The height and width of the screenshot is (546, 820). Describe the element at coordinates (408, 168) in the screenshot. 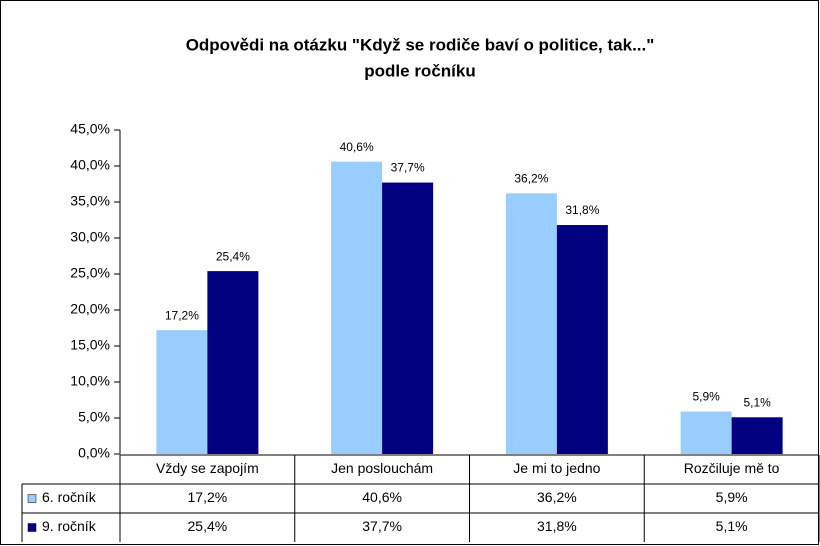

I see `data-label: 37,7%` at that location.